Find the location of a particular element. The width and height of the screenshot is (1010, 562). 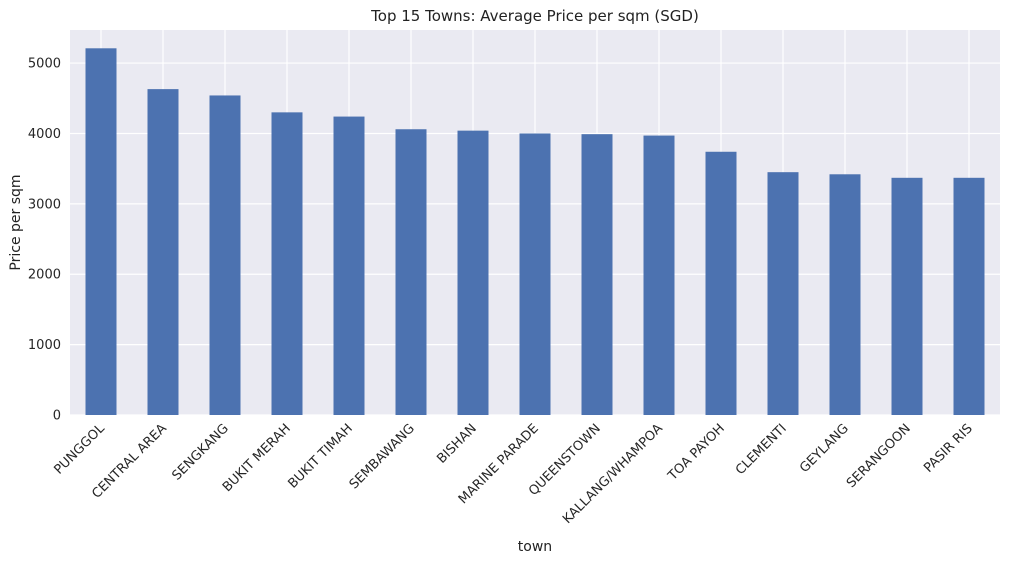

x-tick-label: TOA PAYOH is located at coordinates (696, 452).